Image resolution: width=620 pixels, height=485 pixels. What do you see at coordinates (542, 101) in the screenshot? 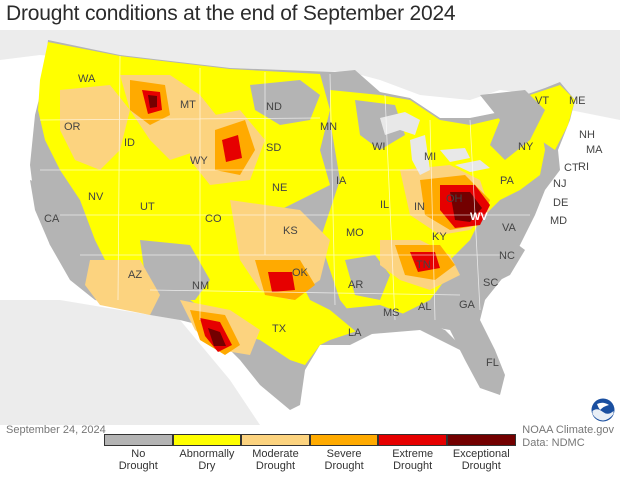
I see `state-label-vt: VT` at bounding box center [542, 101].